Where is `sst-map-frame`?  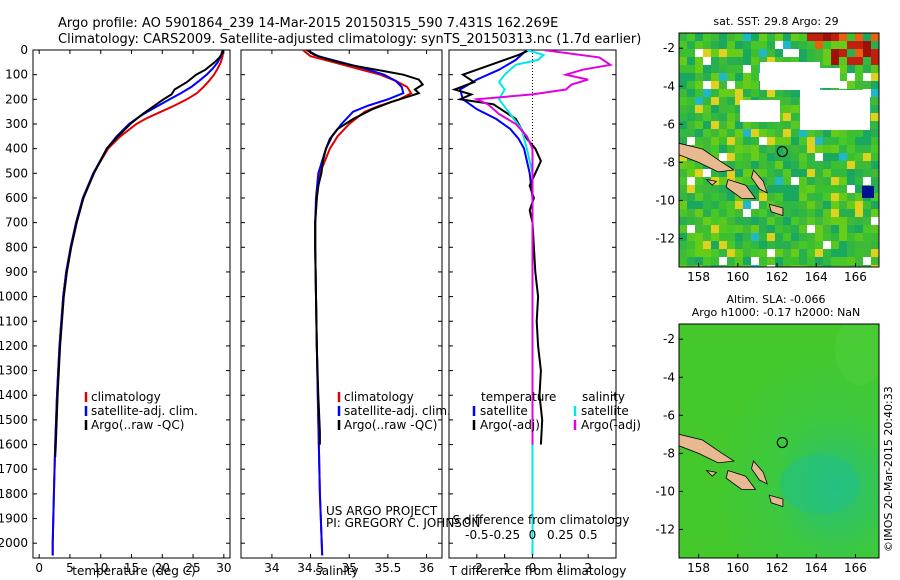
sst-map-frame is located at coordinates (779, 150).